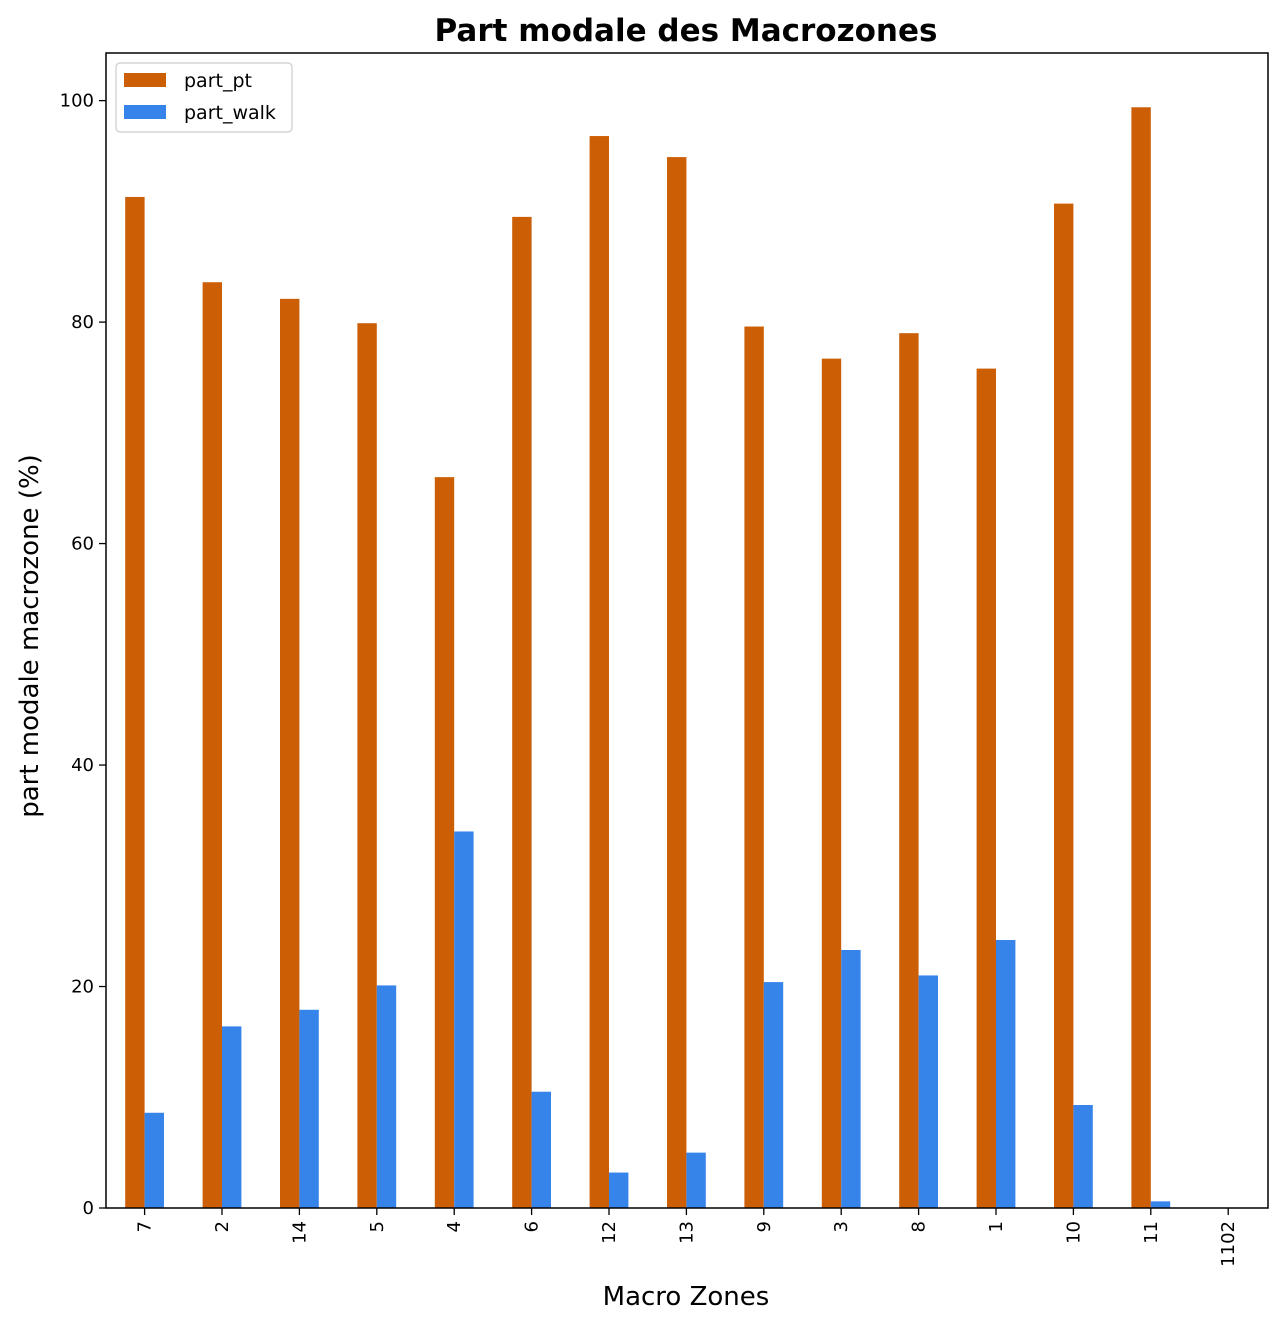 This screenshot has height=1327, width=1283. What do you see at coordinates (82, 765) in the screenshot?
I see `y-tick-label: 40` at bounding box center [82, 765].